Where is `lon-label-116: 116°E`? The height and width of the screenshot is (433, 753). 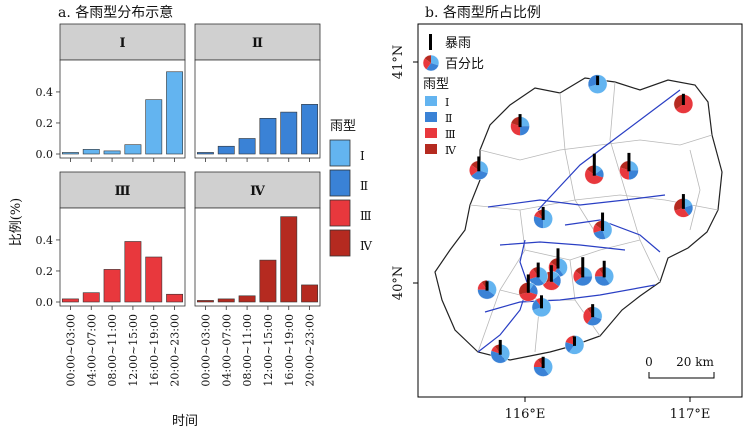 lon-label-116: 116°E is located at coordinates (525, 414).